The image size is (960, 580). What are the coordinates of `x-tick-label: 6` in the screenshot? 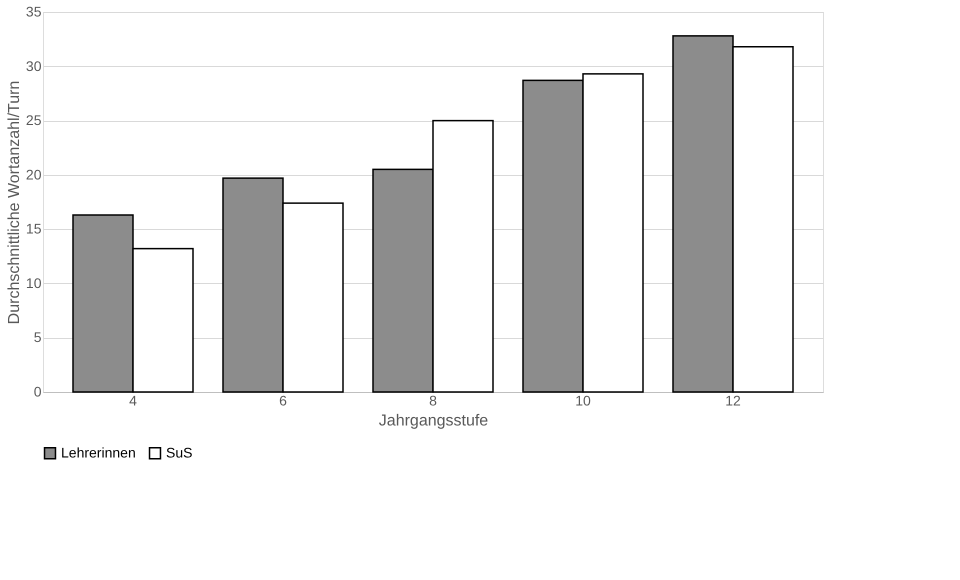 It's located at (283, 400).